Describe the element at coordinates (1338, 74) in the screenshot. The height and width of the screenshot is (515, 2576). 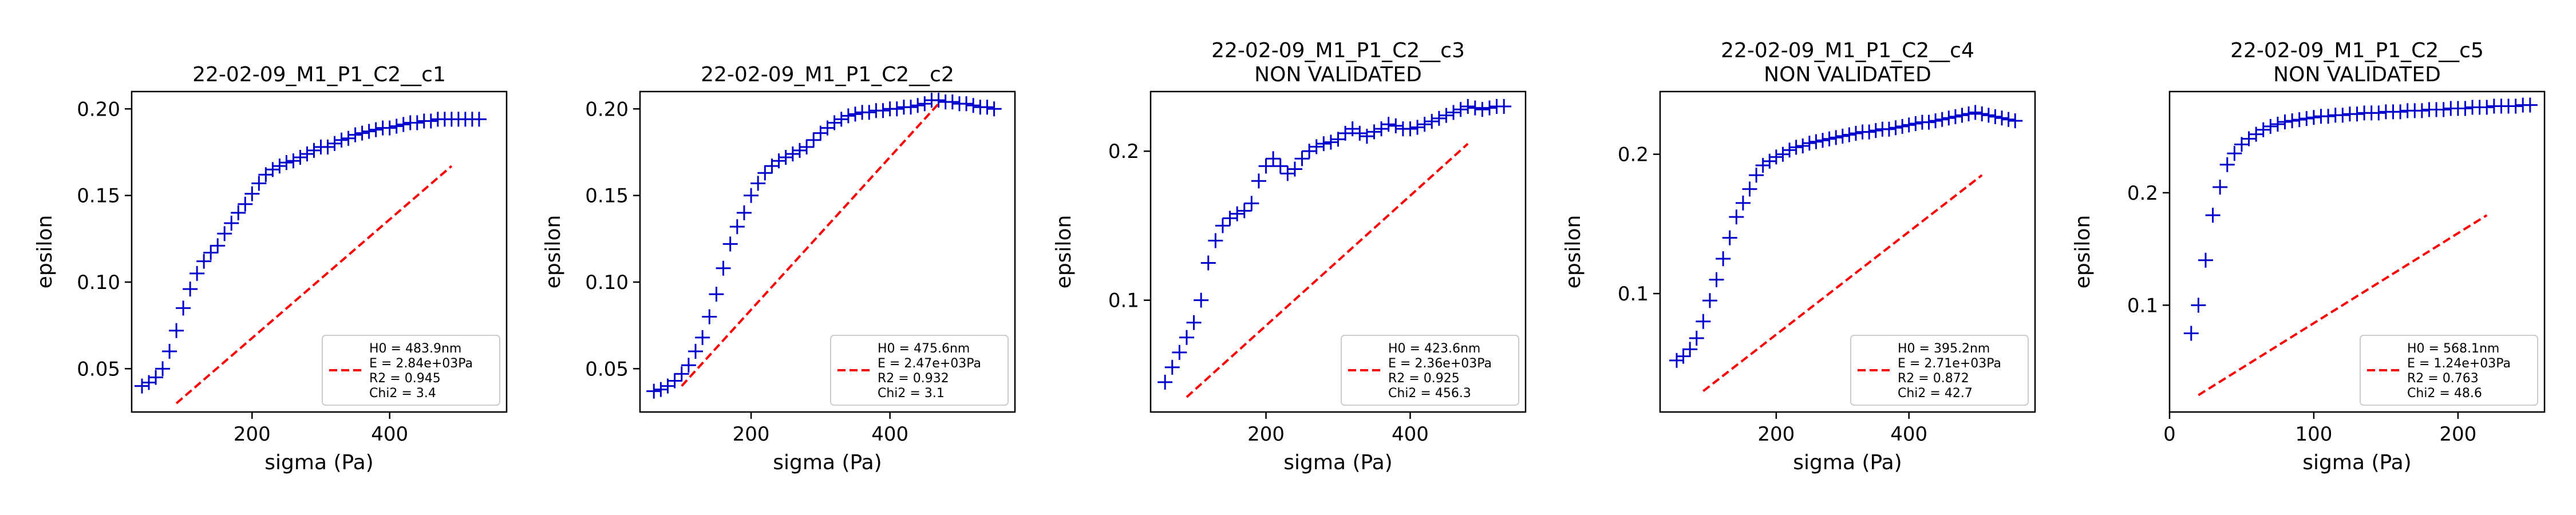
I see `chart-3-title-line-2: NON VALIDATED` at that location.